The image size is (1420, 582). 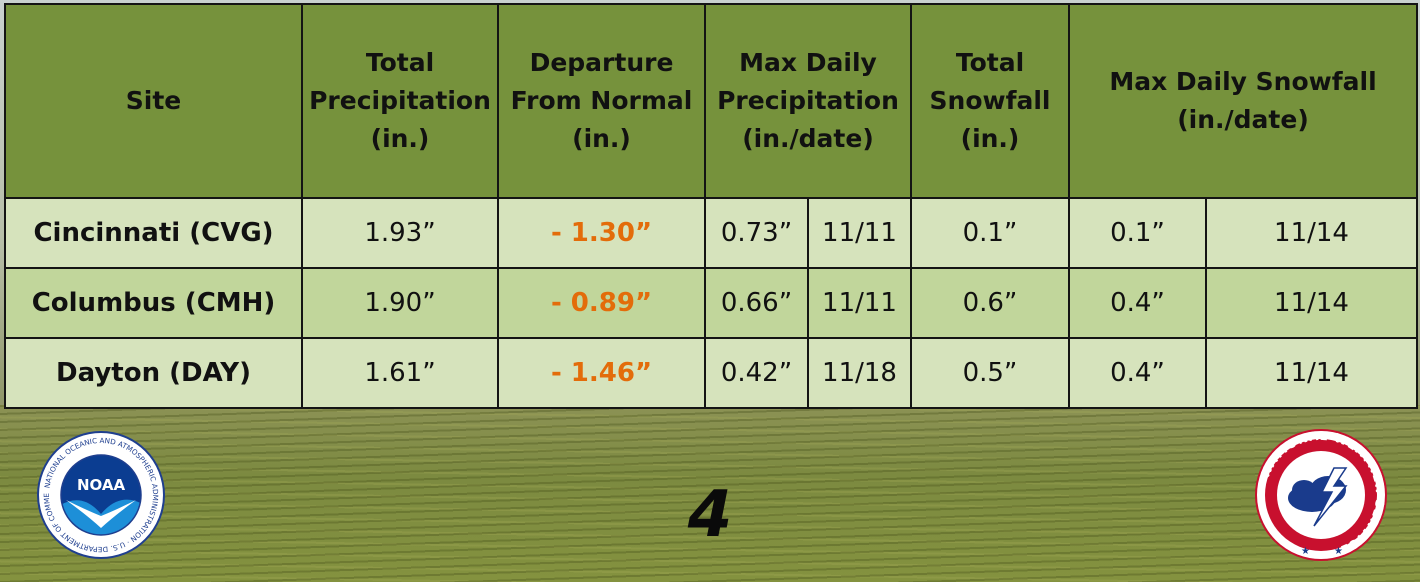 I want to click on header-departure-from-normal: Departure From Normal (in.), so click(x=601, y=101).